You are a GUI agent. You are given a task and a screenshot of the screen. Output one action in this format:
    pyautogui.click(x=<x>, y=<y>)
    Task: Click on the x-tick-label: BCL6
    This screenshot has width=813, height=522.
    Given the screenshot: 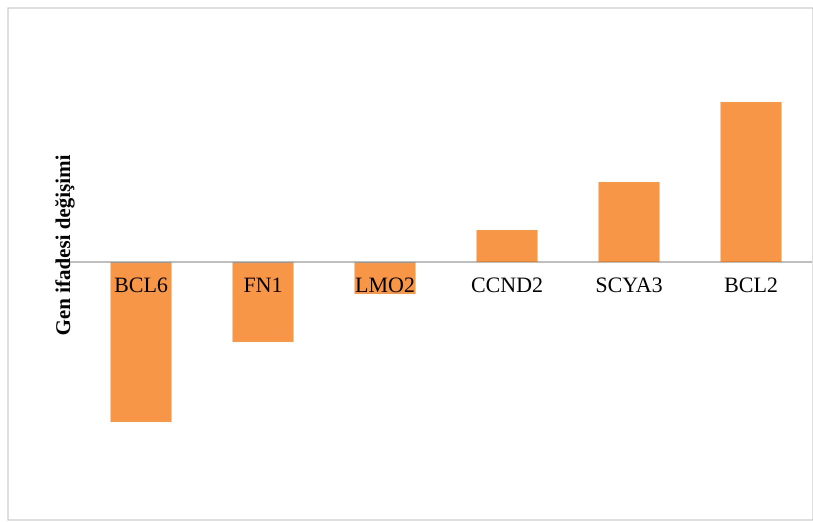 What is the action you would take?
    pyautogui.click(x=141, y=284)
    